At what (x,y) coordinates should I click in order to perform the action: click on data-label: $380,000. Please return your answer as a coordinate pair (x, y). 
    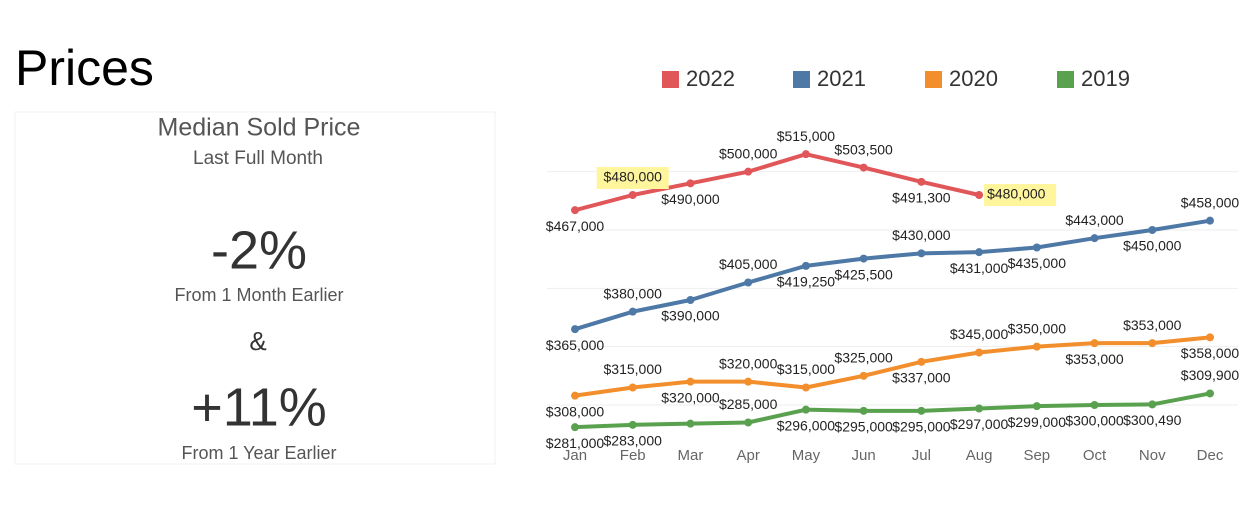
    Looking at the image, I should click on (633, 293).